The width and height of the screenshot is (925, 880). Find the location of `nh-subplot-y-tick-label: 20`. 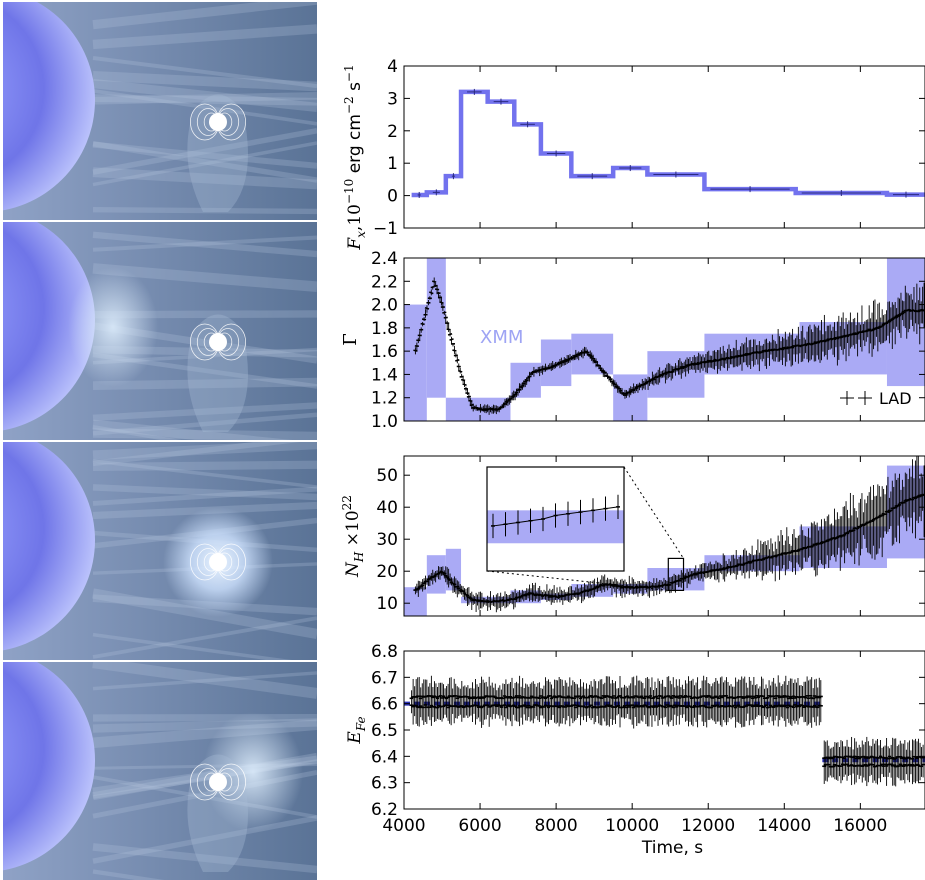

nh-subplot-y-tick-label: 20 is located at coordinates (387, 572).